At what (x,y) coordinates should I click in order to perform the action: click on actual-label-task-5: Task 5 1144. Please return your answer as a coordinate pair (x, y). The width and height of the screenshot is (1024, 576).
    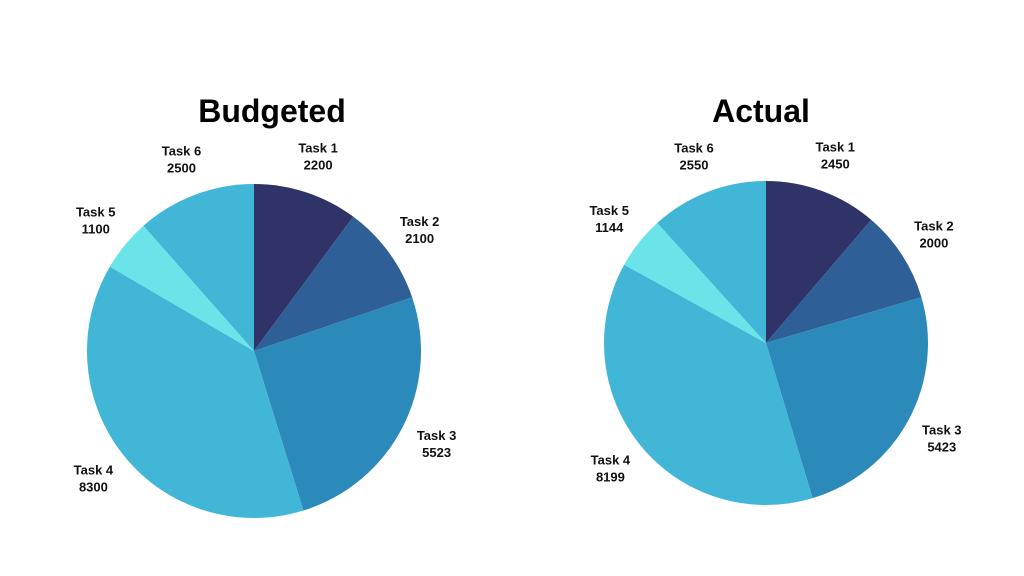
    Looking at the image, I should click on (609, 219).